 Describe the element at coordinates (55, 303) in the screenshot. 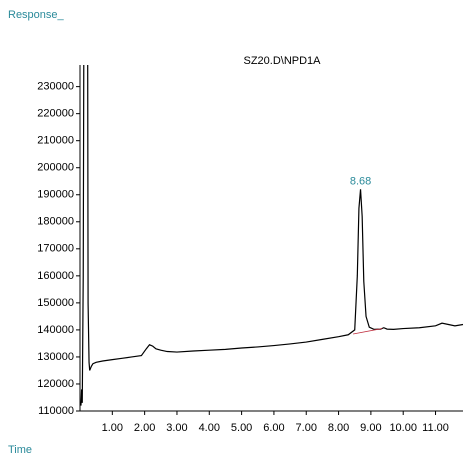

I see `y-tick-label: 150000` at that location.